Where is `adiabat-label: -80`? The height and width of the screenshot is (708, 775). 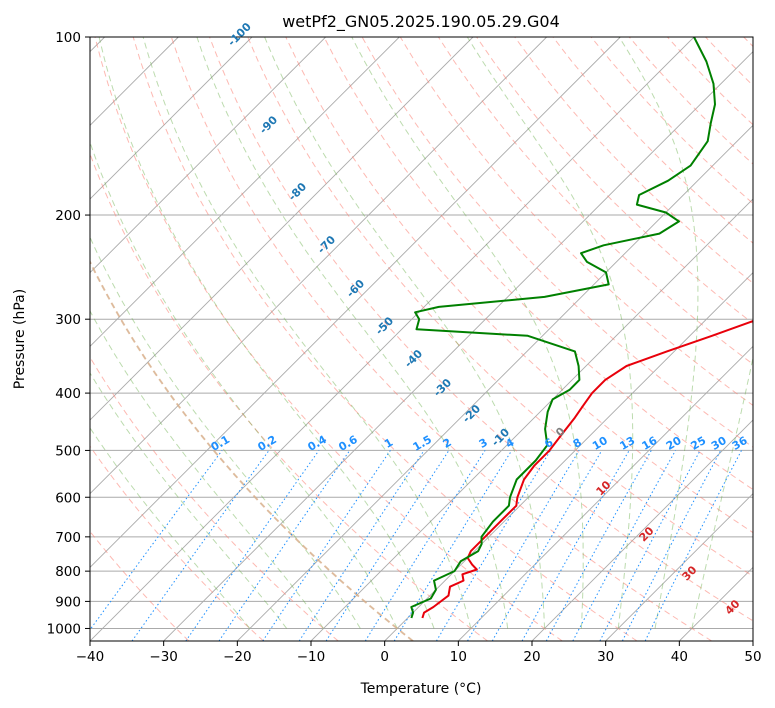
adiabat-label: -80 is located at coordinates (297, 191).